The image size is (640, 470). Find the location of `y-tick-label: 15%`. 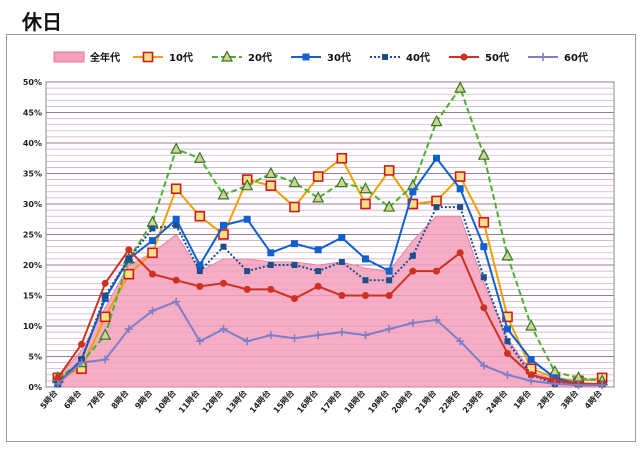

y-tick-label: 15% is located at coordinates (32, 296).